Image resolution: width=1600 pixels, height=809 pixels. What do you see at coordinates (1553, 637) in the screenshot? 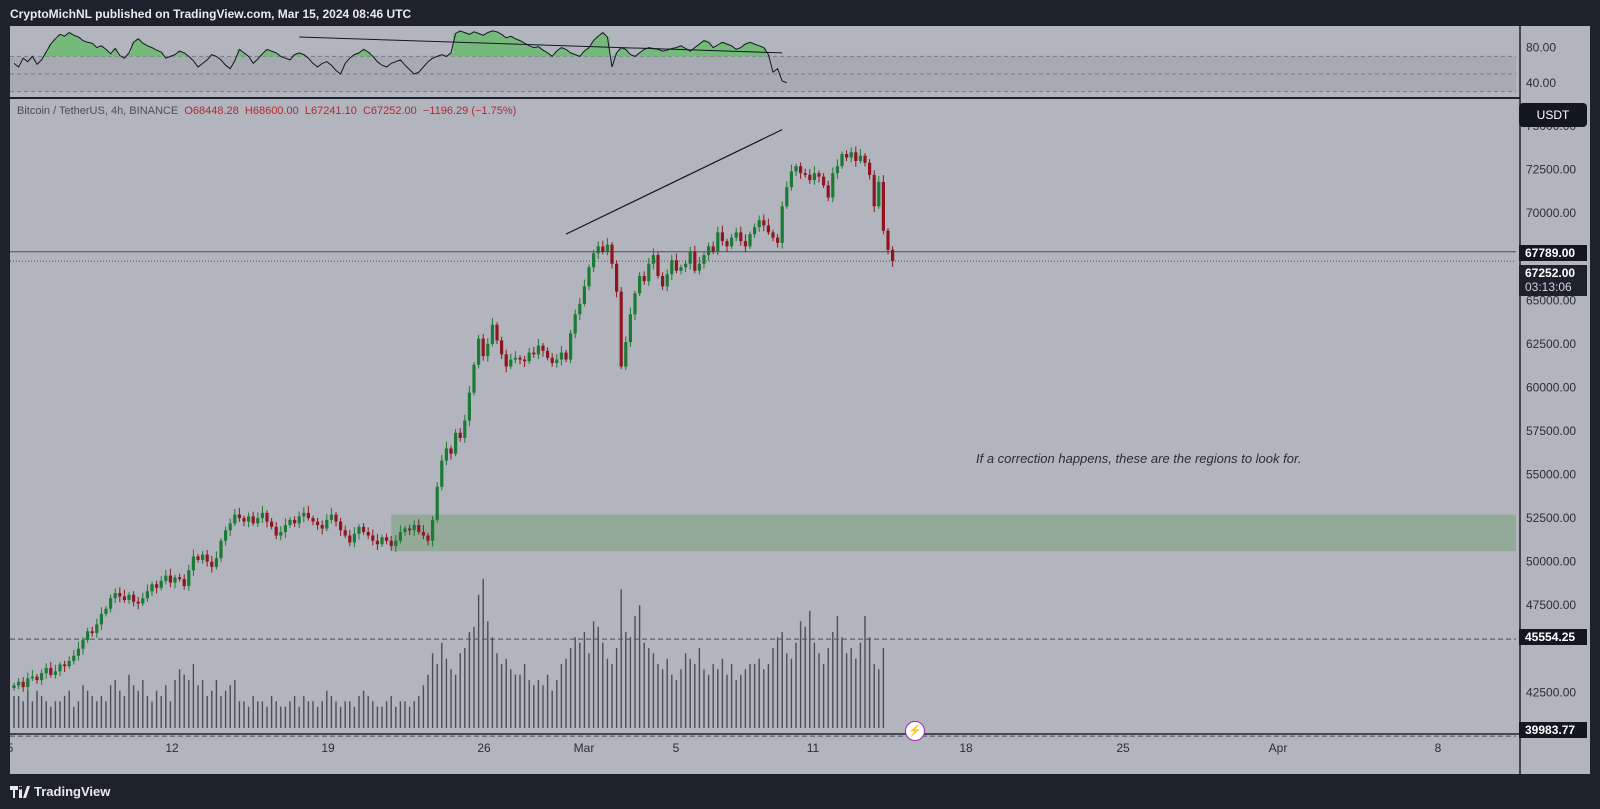
I see `support-upper-price-tag: 45554.25` at bounding box center [1553, 637].